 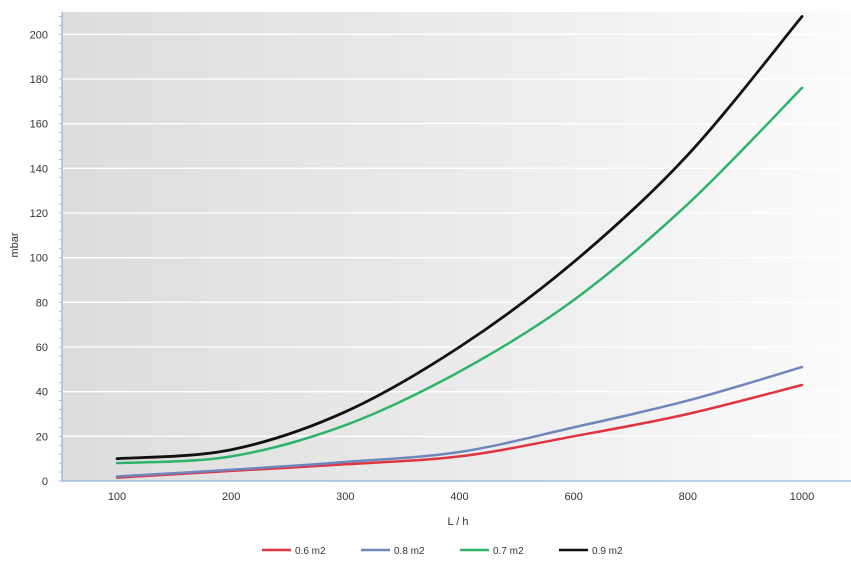 What do you see at coordinates (42, 348) in the screenshot?
I see `y-tick-label: 60` at bounding box center [42, 348].